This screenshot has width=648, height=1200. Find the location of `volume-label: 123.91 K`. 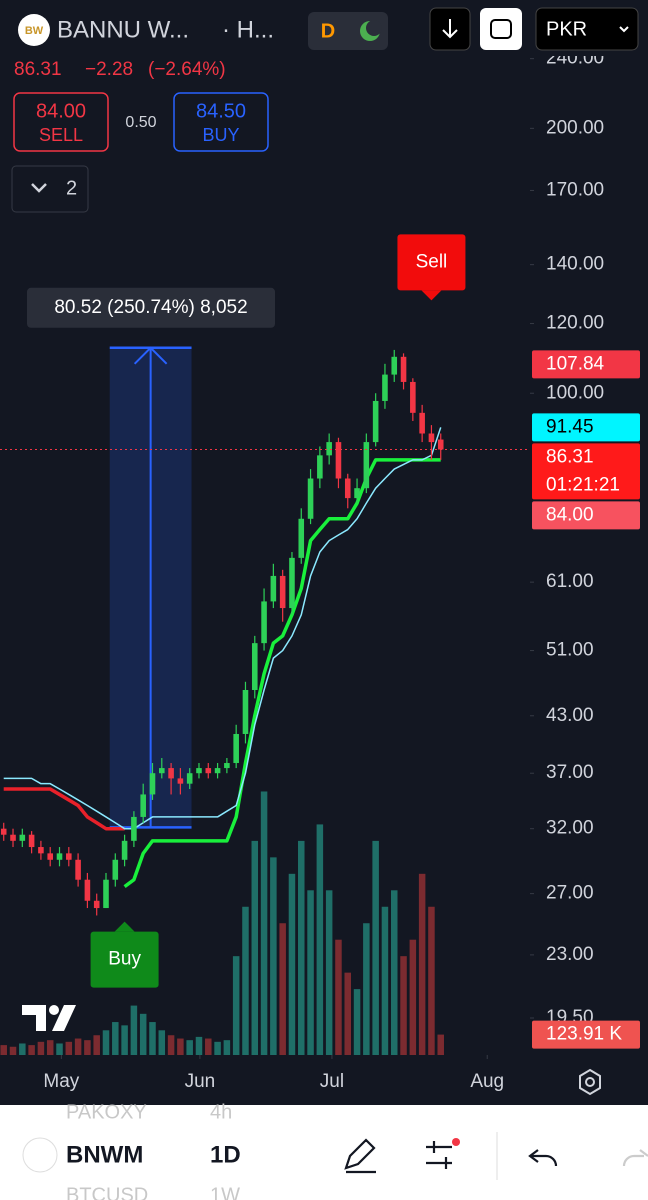

volume-label: 123.91 K is located at coordinates (584, 1034).